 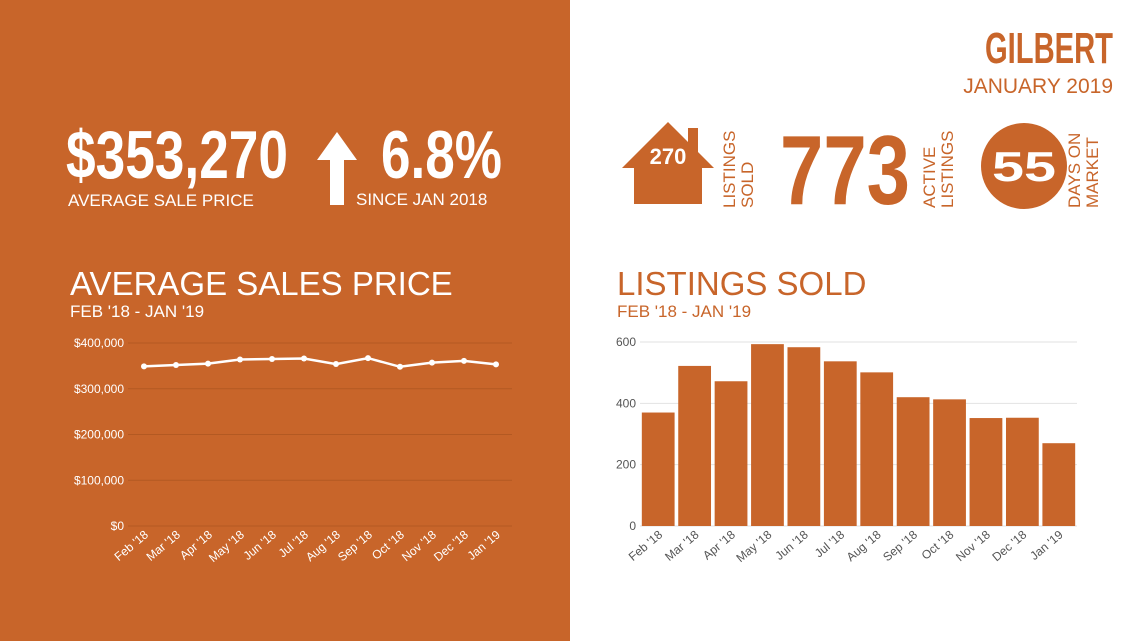 What do you see at coordinates (626, 403) in the screenshot?
I see `y-tick-label: 400` at bounding box center [626, 403].